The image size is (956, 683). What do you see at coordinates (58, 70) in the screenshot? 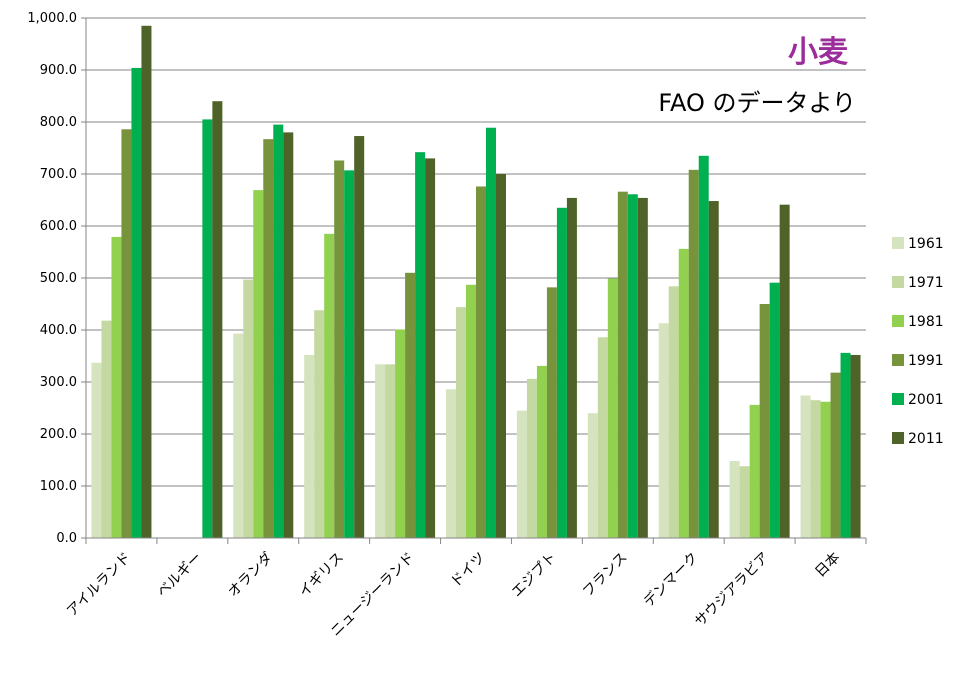
I see `y-tick-label: 900.0` at bounding box center [58, 70].